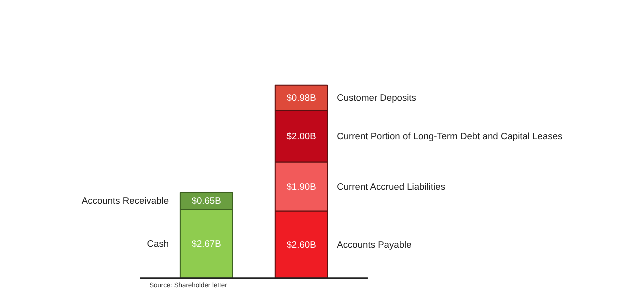  I want to click on series-label: Accounts Payable, so click(374, 245).